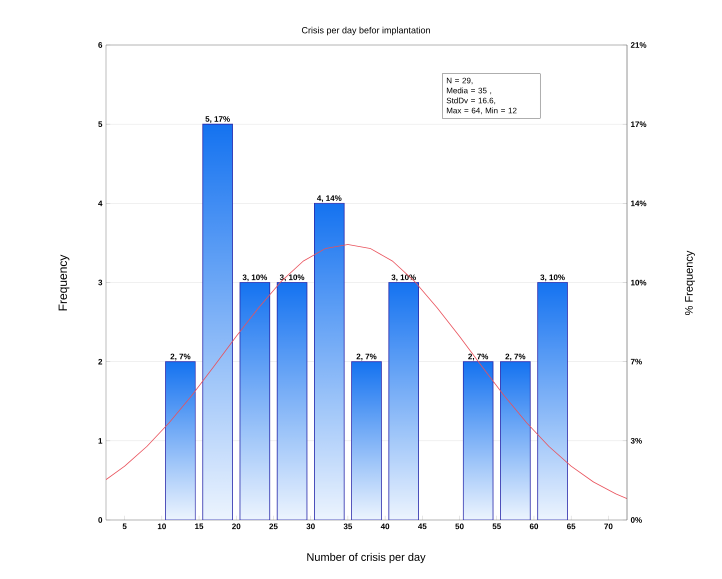 The image size is (722, 579). Describe the element at coordinates (100, 283) in the screenshot. I see `y-tick-label: 3` at that location.